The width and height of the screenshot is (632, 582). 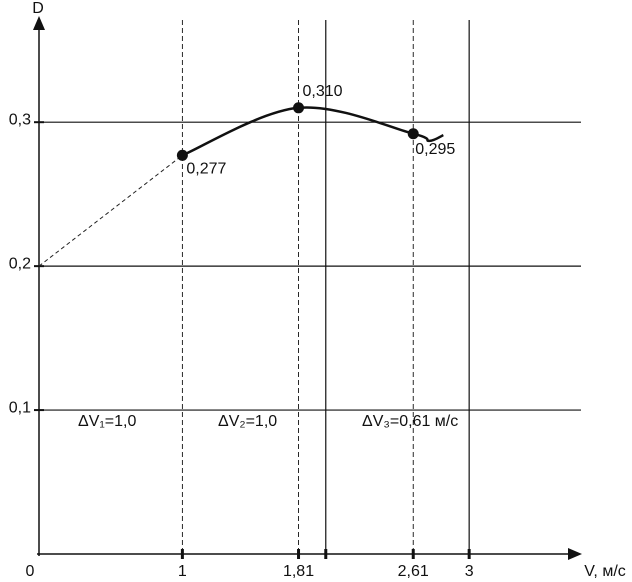 I want to click on x-tick-label: 2,61, so click(x=413, y=571).